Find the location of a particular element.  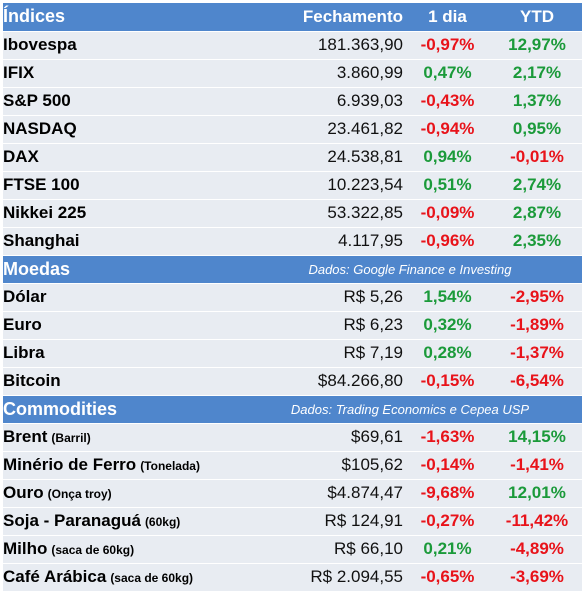

asset-name: Bitcoin is located at coordinates (32, 380).